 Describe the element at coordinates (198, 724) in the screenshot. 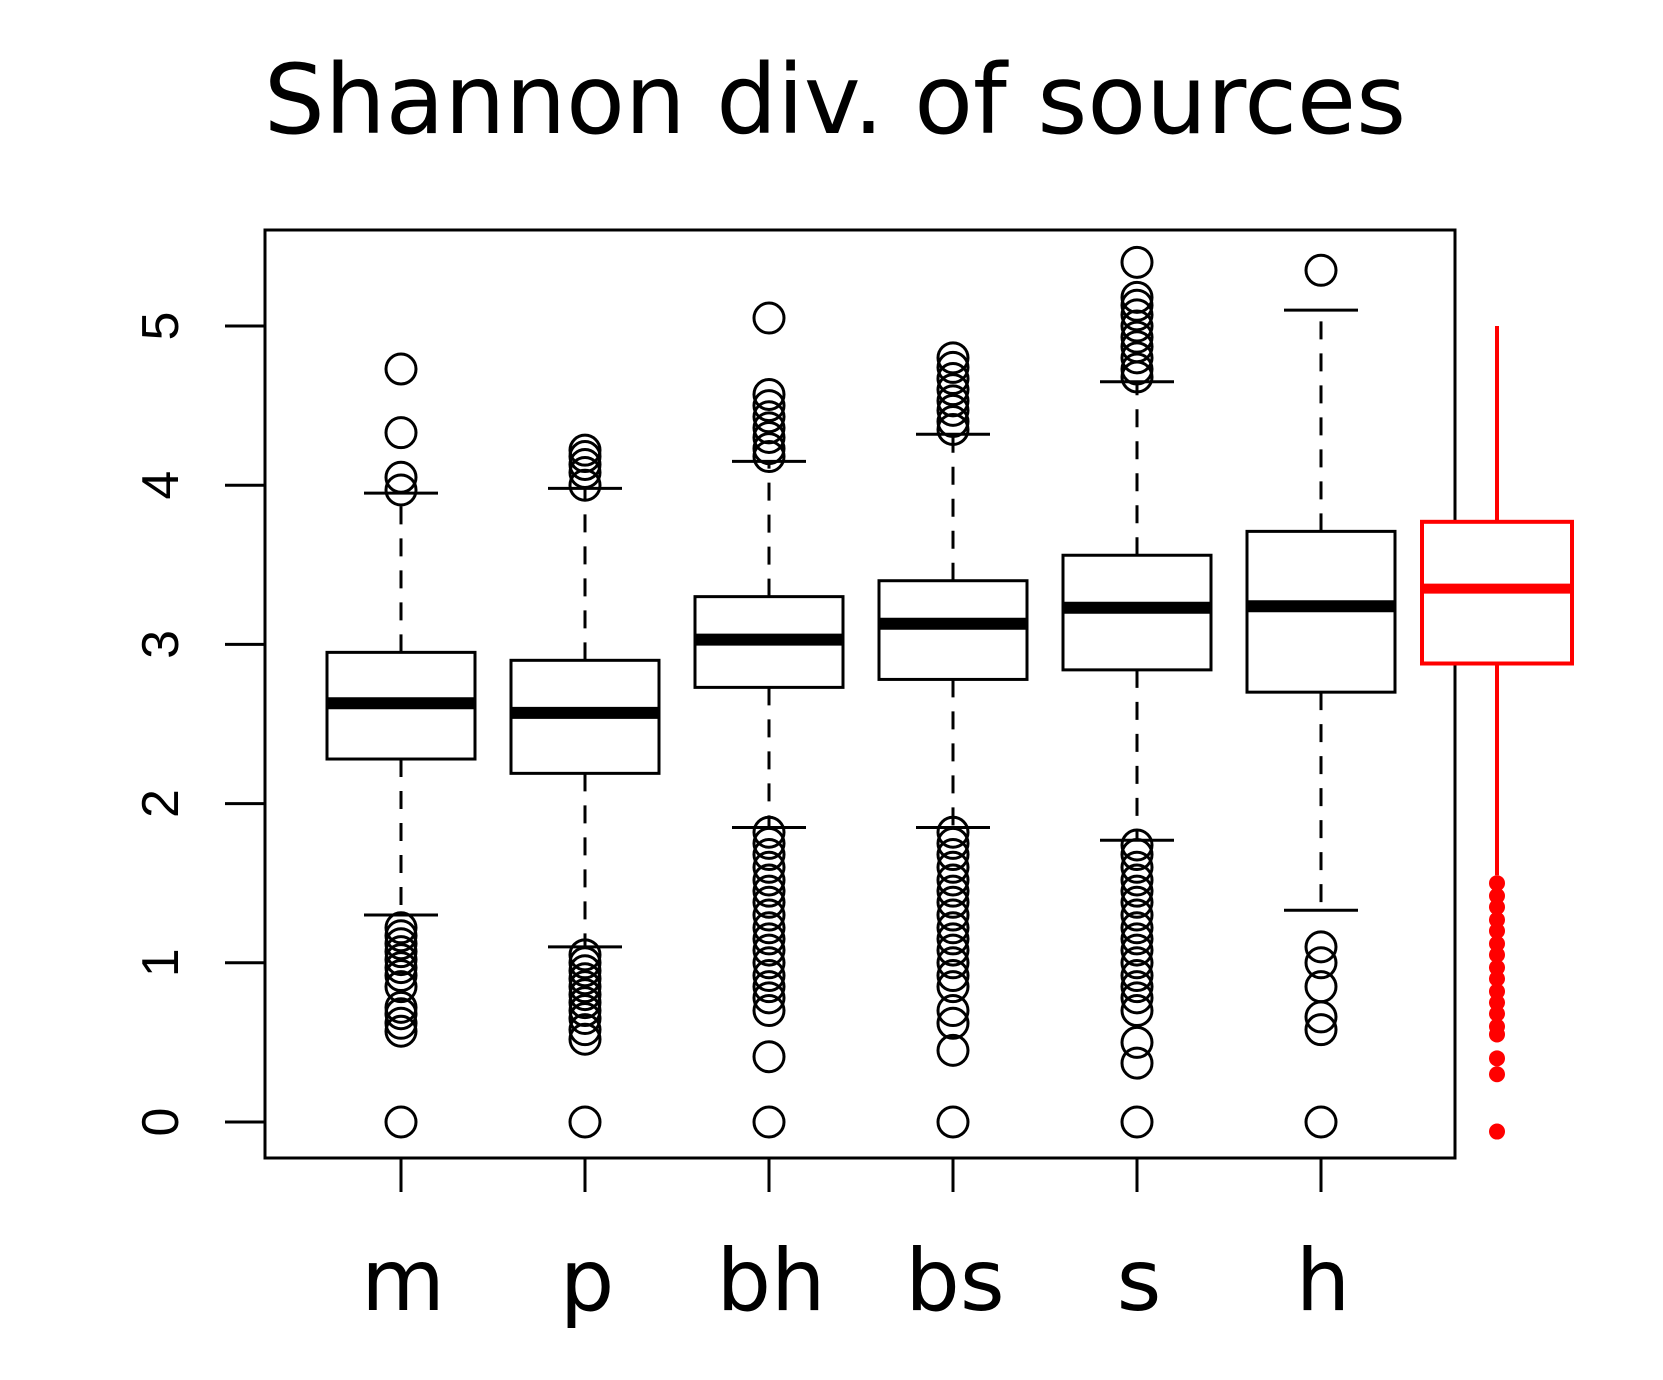

I see `y-axis: 0 1 2 3 4 5` at that location.